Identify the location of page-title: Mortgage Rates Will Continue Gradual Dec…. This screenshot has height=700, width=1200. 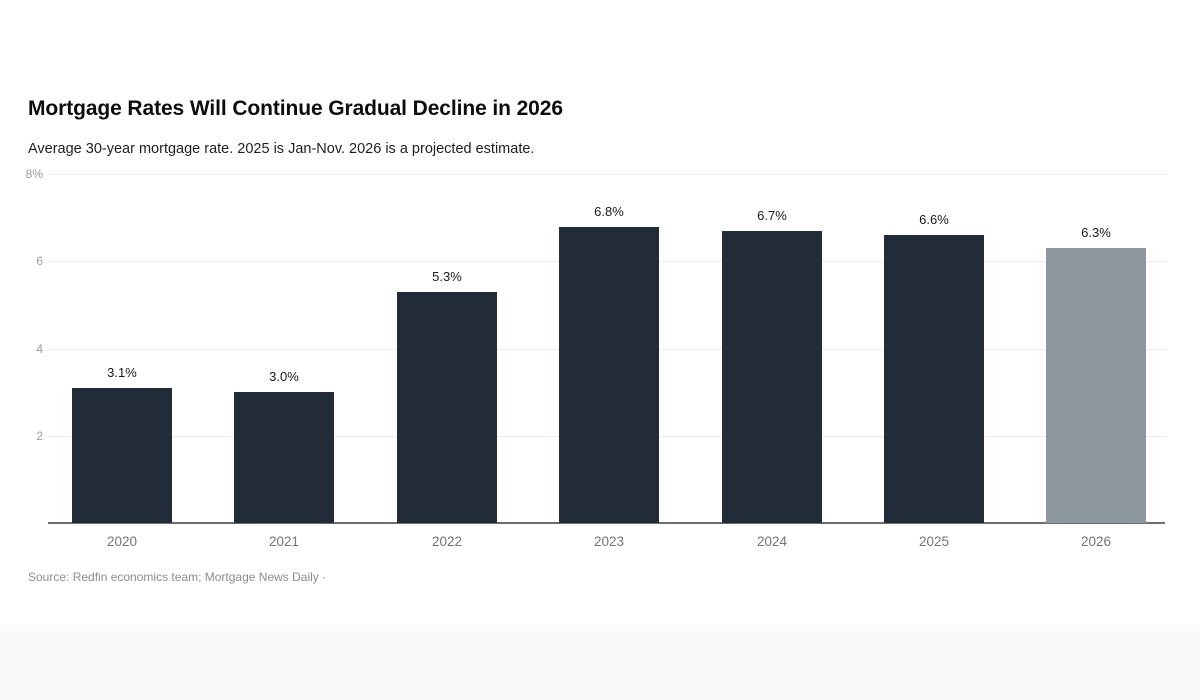
(295, 108).